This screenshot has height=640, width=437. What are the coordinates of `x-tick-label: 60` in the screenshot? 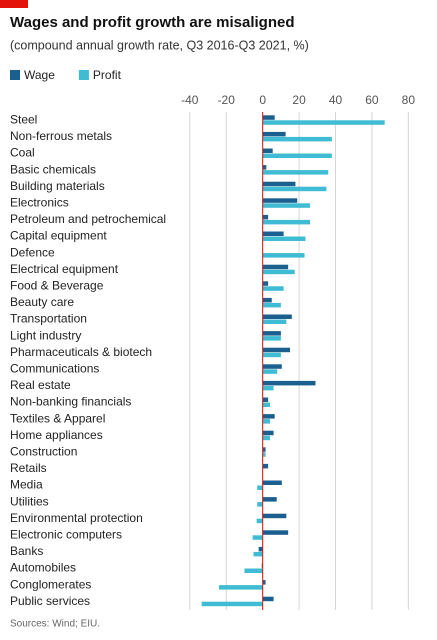 It's located at (372, 100).